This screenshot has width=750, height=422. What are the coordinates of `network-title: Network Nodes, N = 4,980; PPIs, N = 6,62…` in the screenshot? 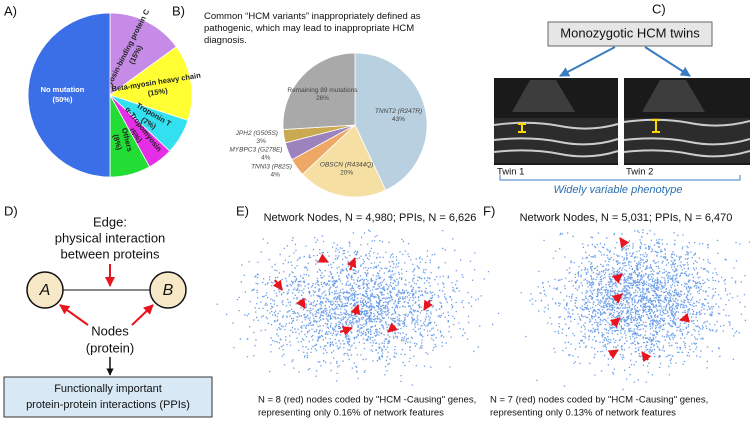 It's located at (370, 218).